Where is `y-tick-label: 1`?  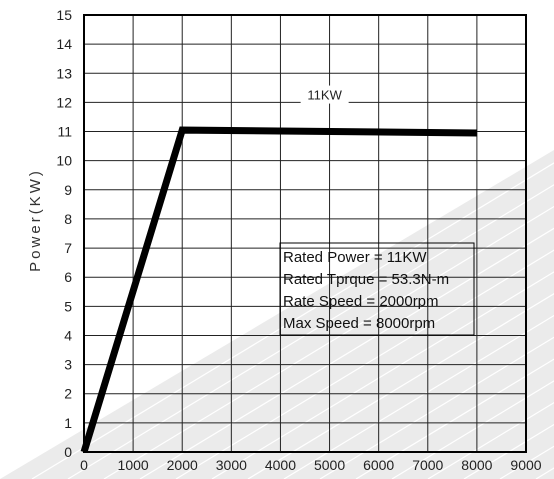
y-tick-label: 1 is located at coordinates (68, 423).